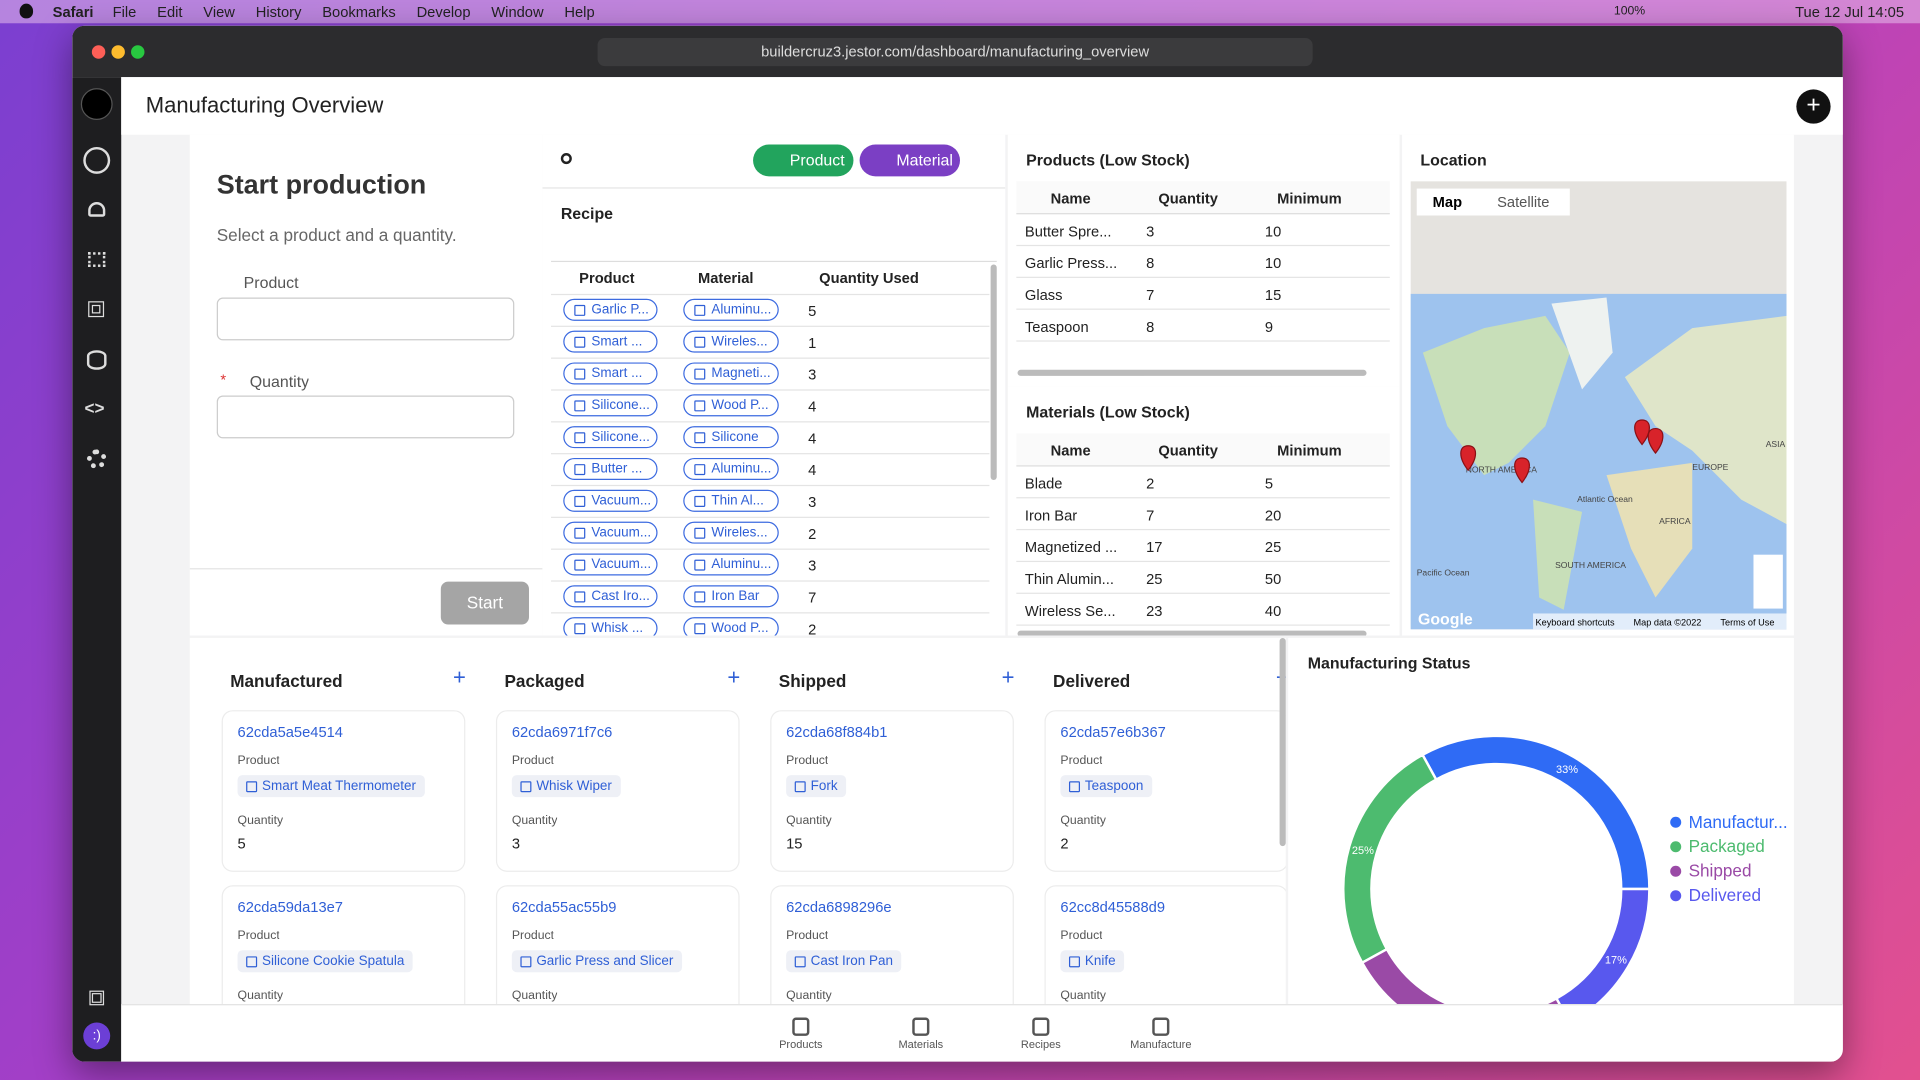  I want to click on integrations-icon, so click(97, 259).